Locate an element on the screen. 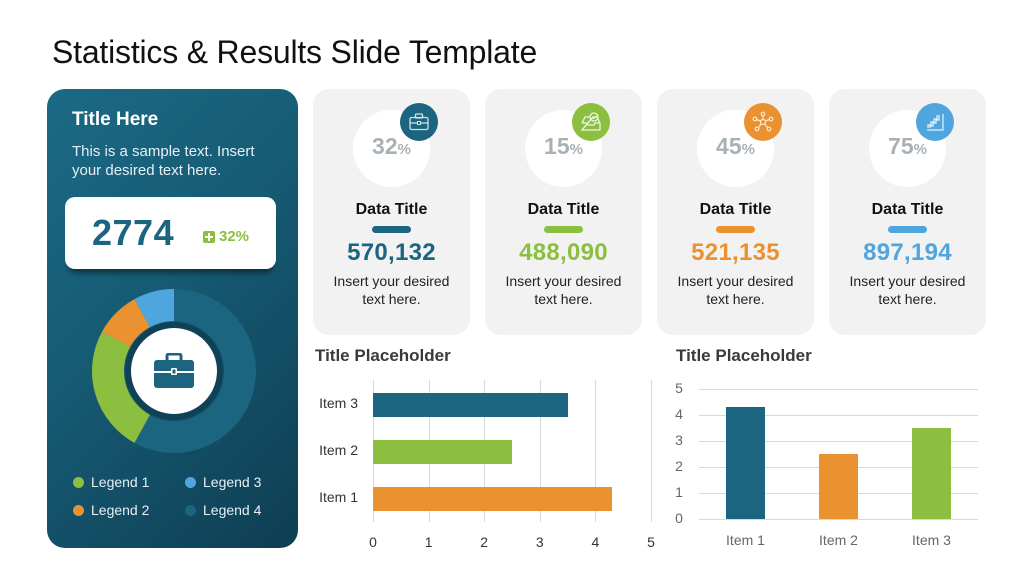 The image size is (1024, 576). legend-item: Legend 3 is located at coordinates (235, 482).